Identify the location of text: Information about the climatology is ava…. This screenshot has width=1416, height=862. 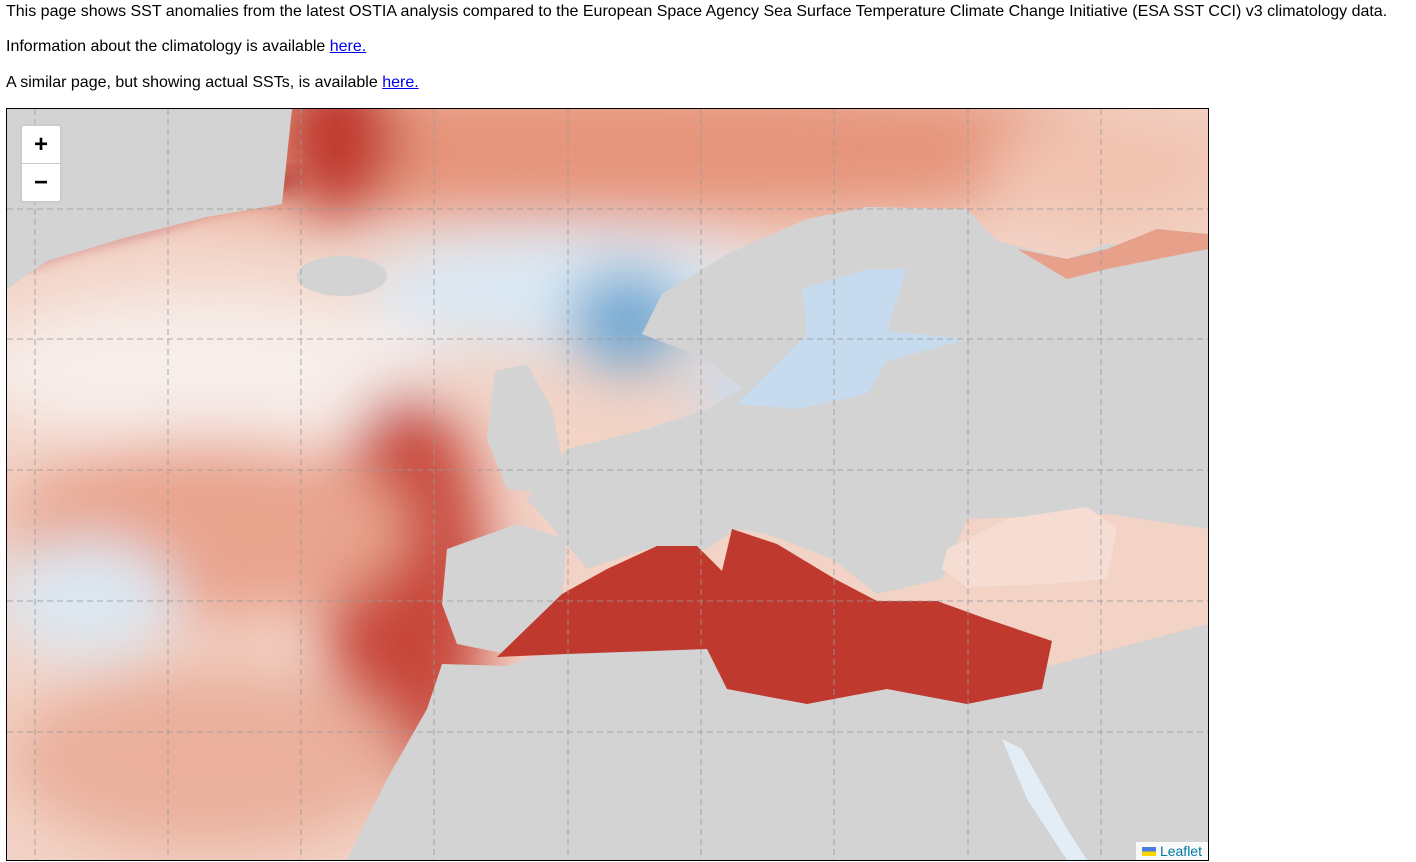
(168, 46).